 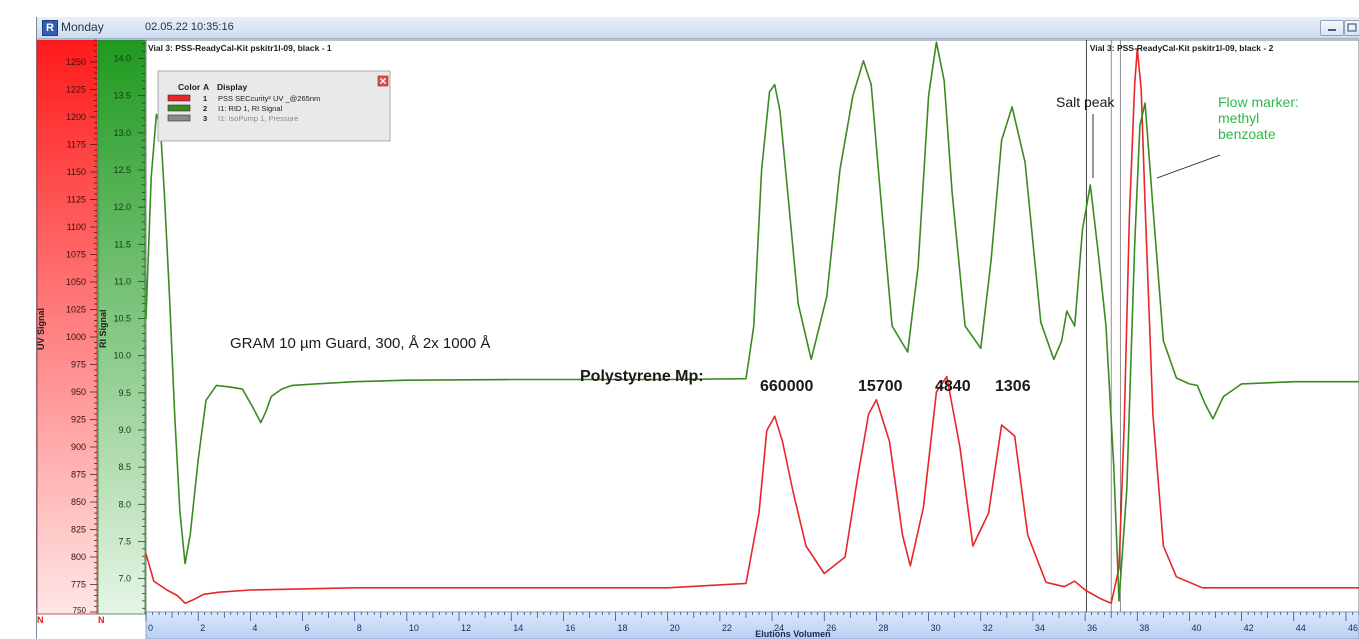 What do you see at coordinates (76, 145) in the screenshot?
I see `uv-tick-label: 1175` at bounding box center [76, 145].